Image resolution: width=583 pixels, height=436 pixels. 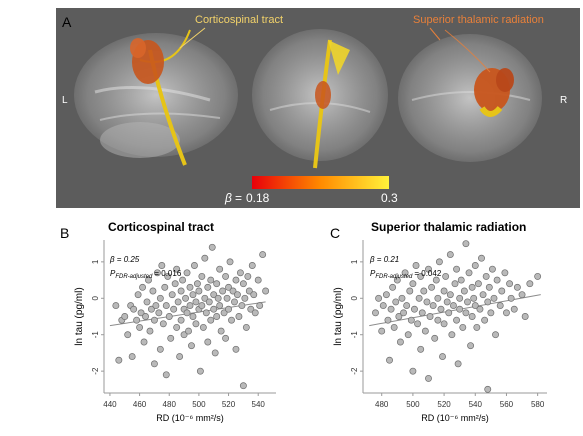 What do you see at coordinates (382, 404) in the screenshot?
I see `panel-c-x-tick-label: 480` at bounding box center [382, 404].